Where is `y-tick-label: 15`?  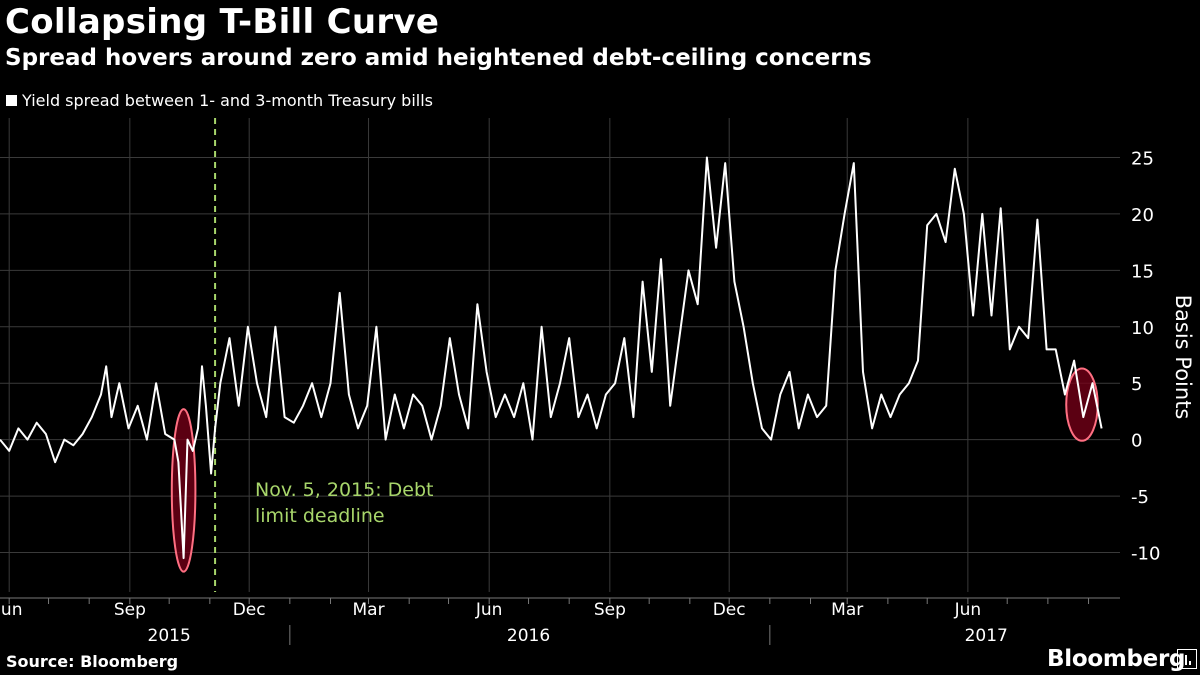
y-tick-label: 15 is located at coordinates (1142, 271).